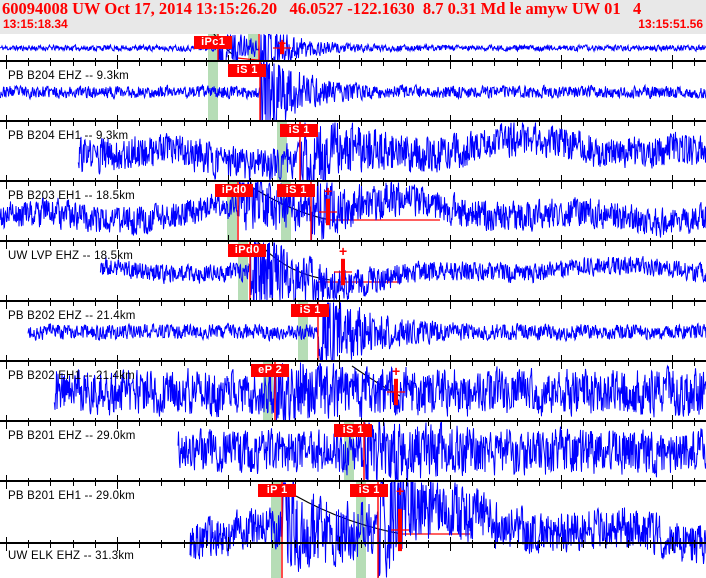 This screenshot has height=578, width=706. I want to click on window-start-time: 13:15:18.34, so click(35, 24).